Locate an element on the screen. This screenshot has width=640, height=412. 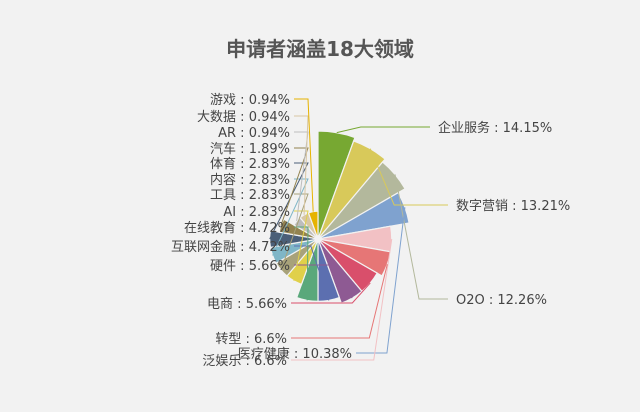
slice-label-12: 工具 : 2.83% is located at coordinates (250, 195).